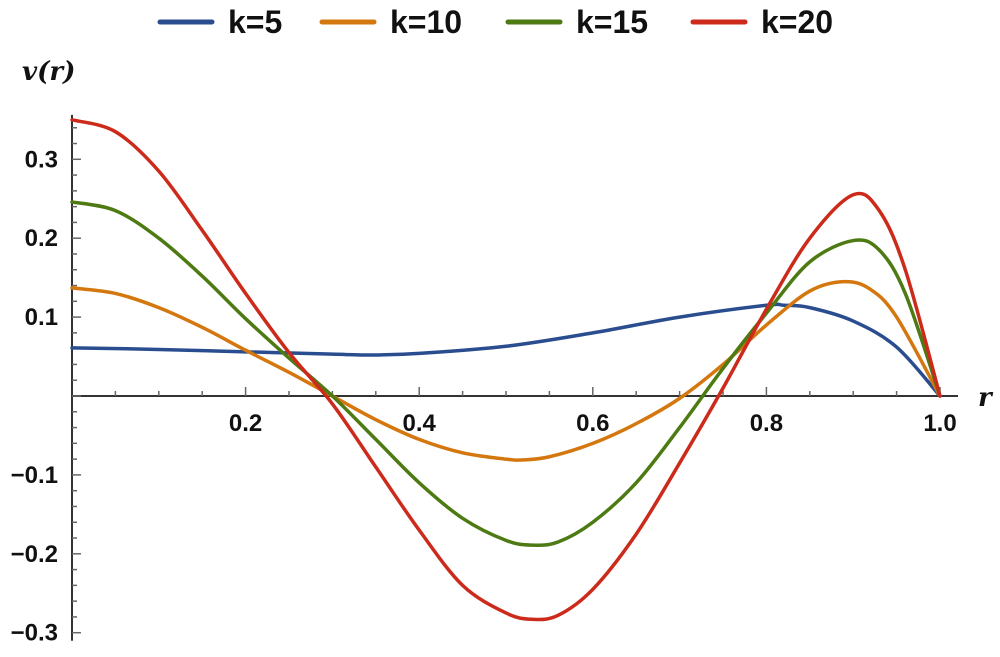 The width and height of the screenshot is (1000, 657). What do you see at coordinates (34, 475) in the screenshot?
I see `y-tick-label: −0.1` at bounding box center [34, 475].